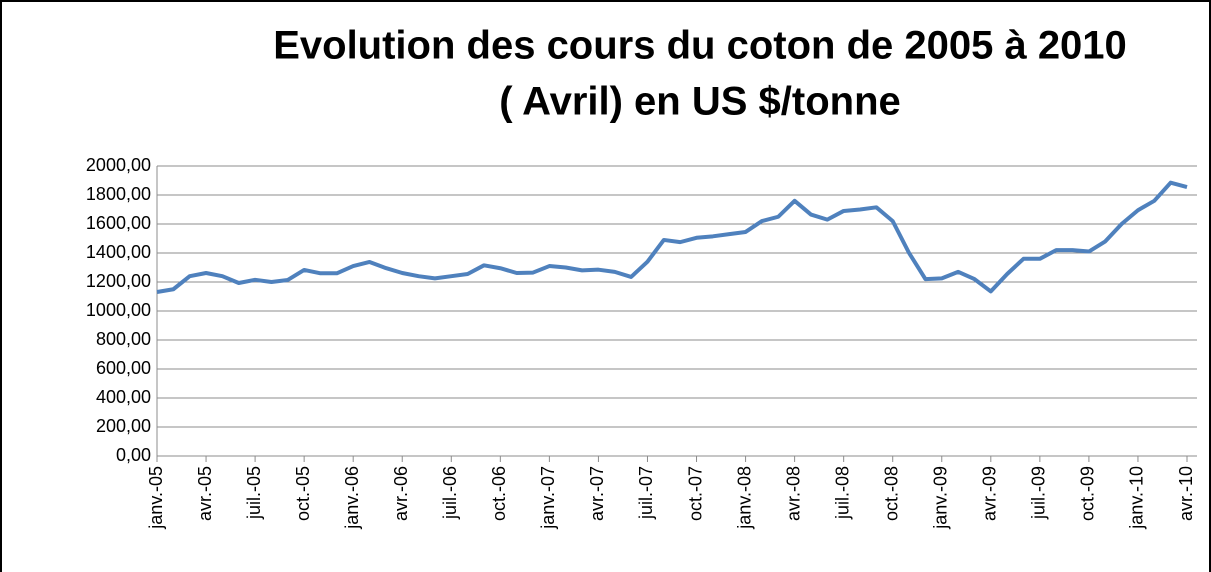 The image size is (1211, 572). What do you see at coordinates (133, 455) in the screenshot?
I see `y-tick-label: 0,00` at bounding box center [133, 455].